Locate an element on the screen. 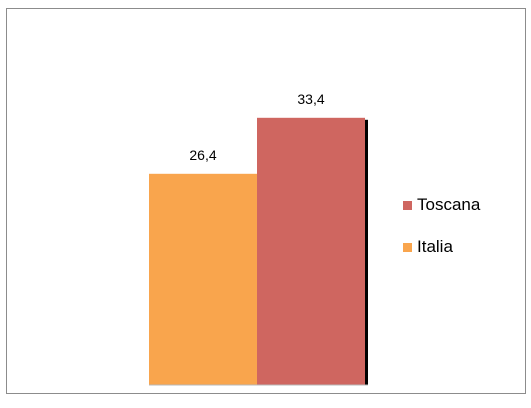 This screenshot has height=408, width=531. legend-swatch-italia is located at coordinates (407, 247).